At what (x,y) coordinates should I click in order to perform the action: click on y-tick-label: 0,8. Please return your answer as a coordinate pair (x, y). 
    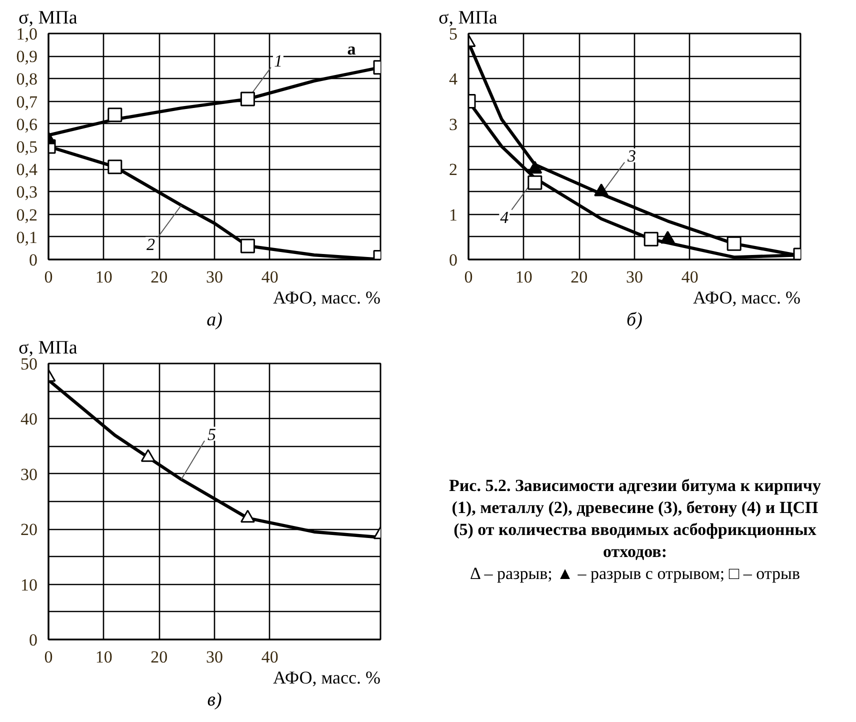
    Looking at the image, I should click on (27, 79).